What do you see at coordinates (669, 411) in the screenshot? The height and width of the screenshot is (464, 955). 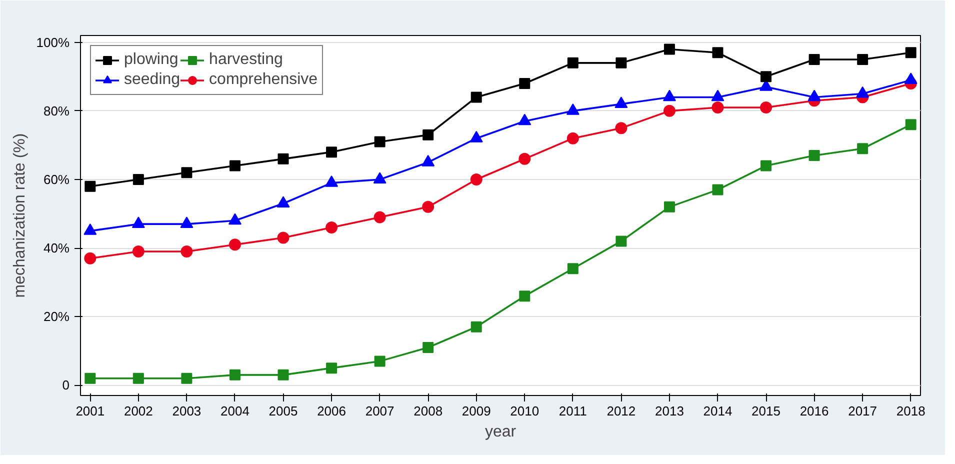 I see `x-tick-label: 2013` at bounding box center [669, 411].